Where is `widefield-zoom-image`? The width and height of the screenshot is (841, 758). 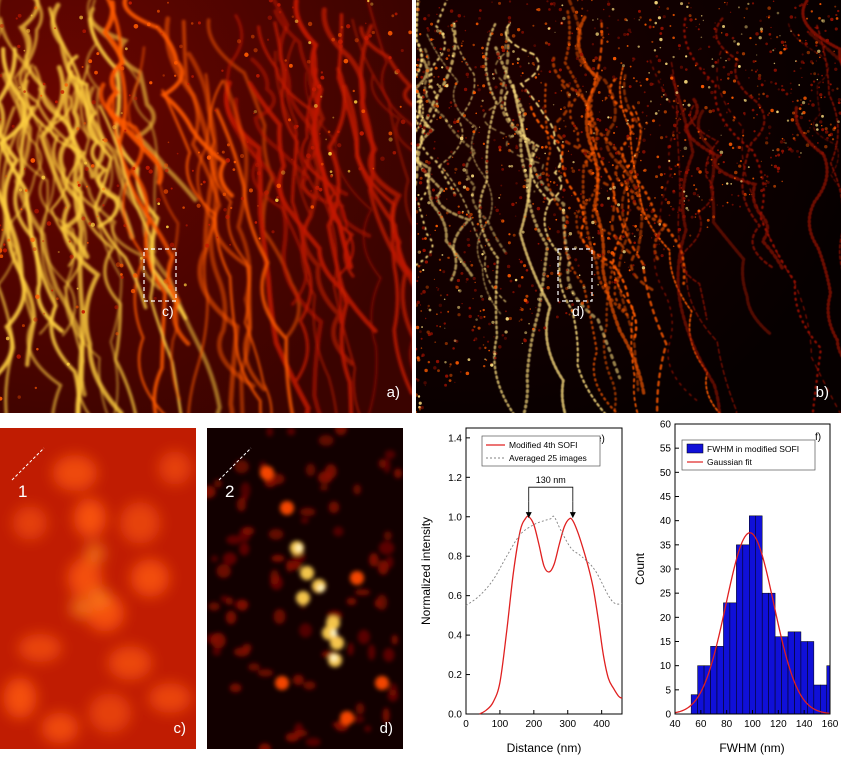 widefield-zoom-image is located at coordinates (98, 588).